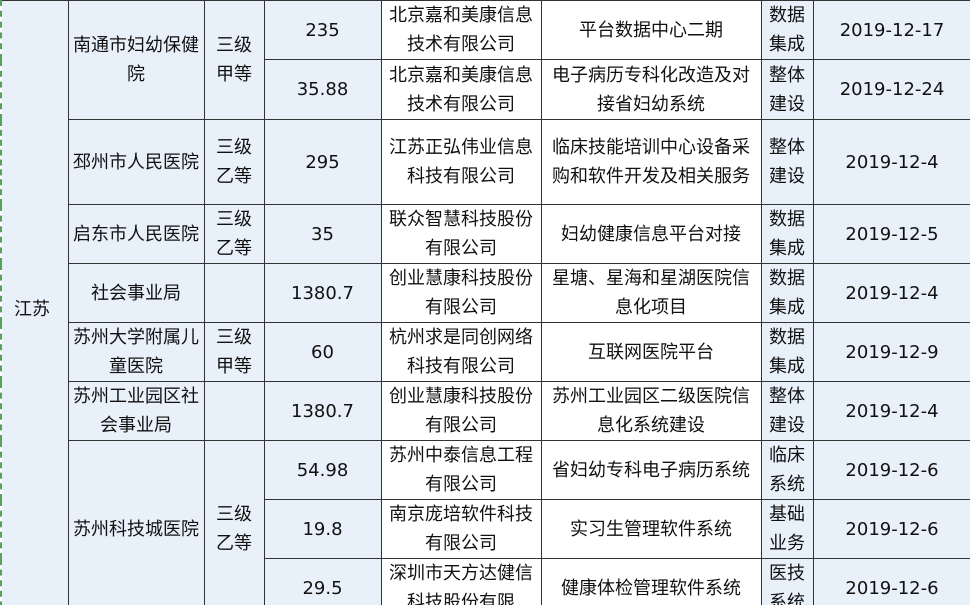  I want to click on hospital: 启东市人民医院, so click(136, 234).